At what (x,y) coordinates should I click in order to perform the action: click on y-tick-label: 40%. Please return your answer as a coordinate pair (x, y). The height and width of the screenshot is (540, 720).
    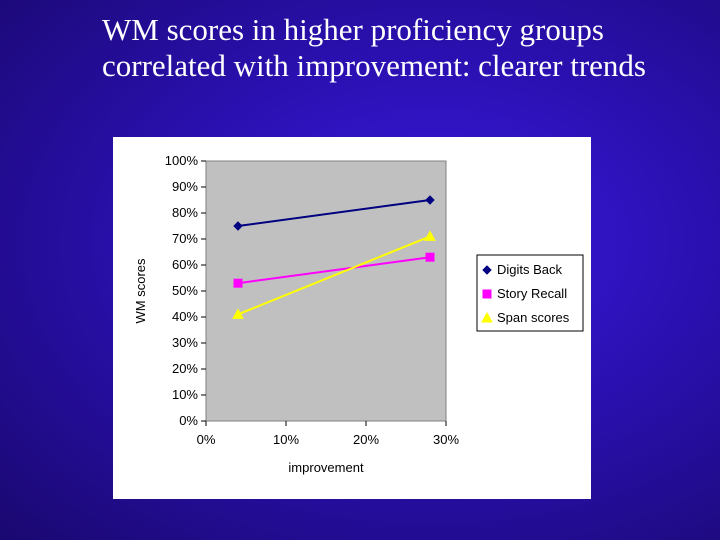
    Looking at the image, I should click on (185, 316).